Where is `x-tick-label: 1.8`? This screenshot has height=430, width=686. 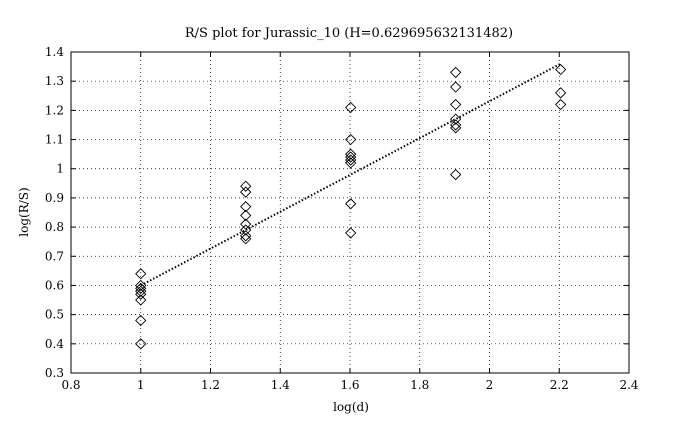
x-tick-label: 1.8 is located at coordinates (419, 385).